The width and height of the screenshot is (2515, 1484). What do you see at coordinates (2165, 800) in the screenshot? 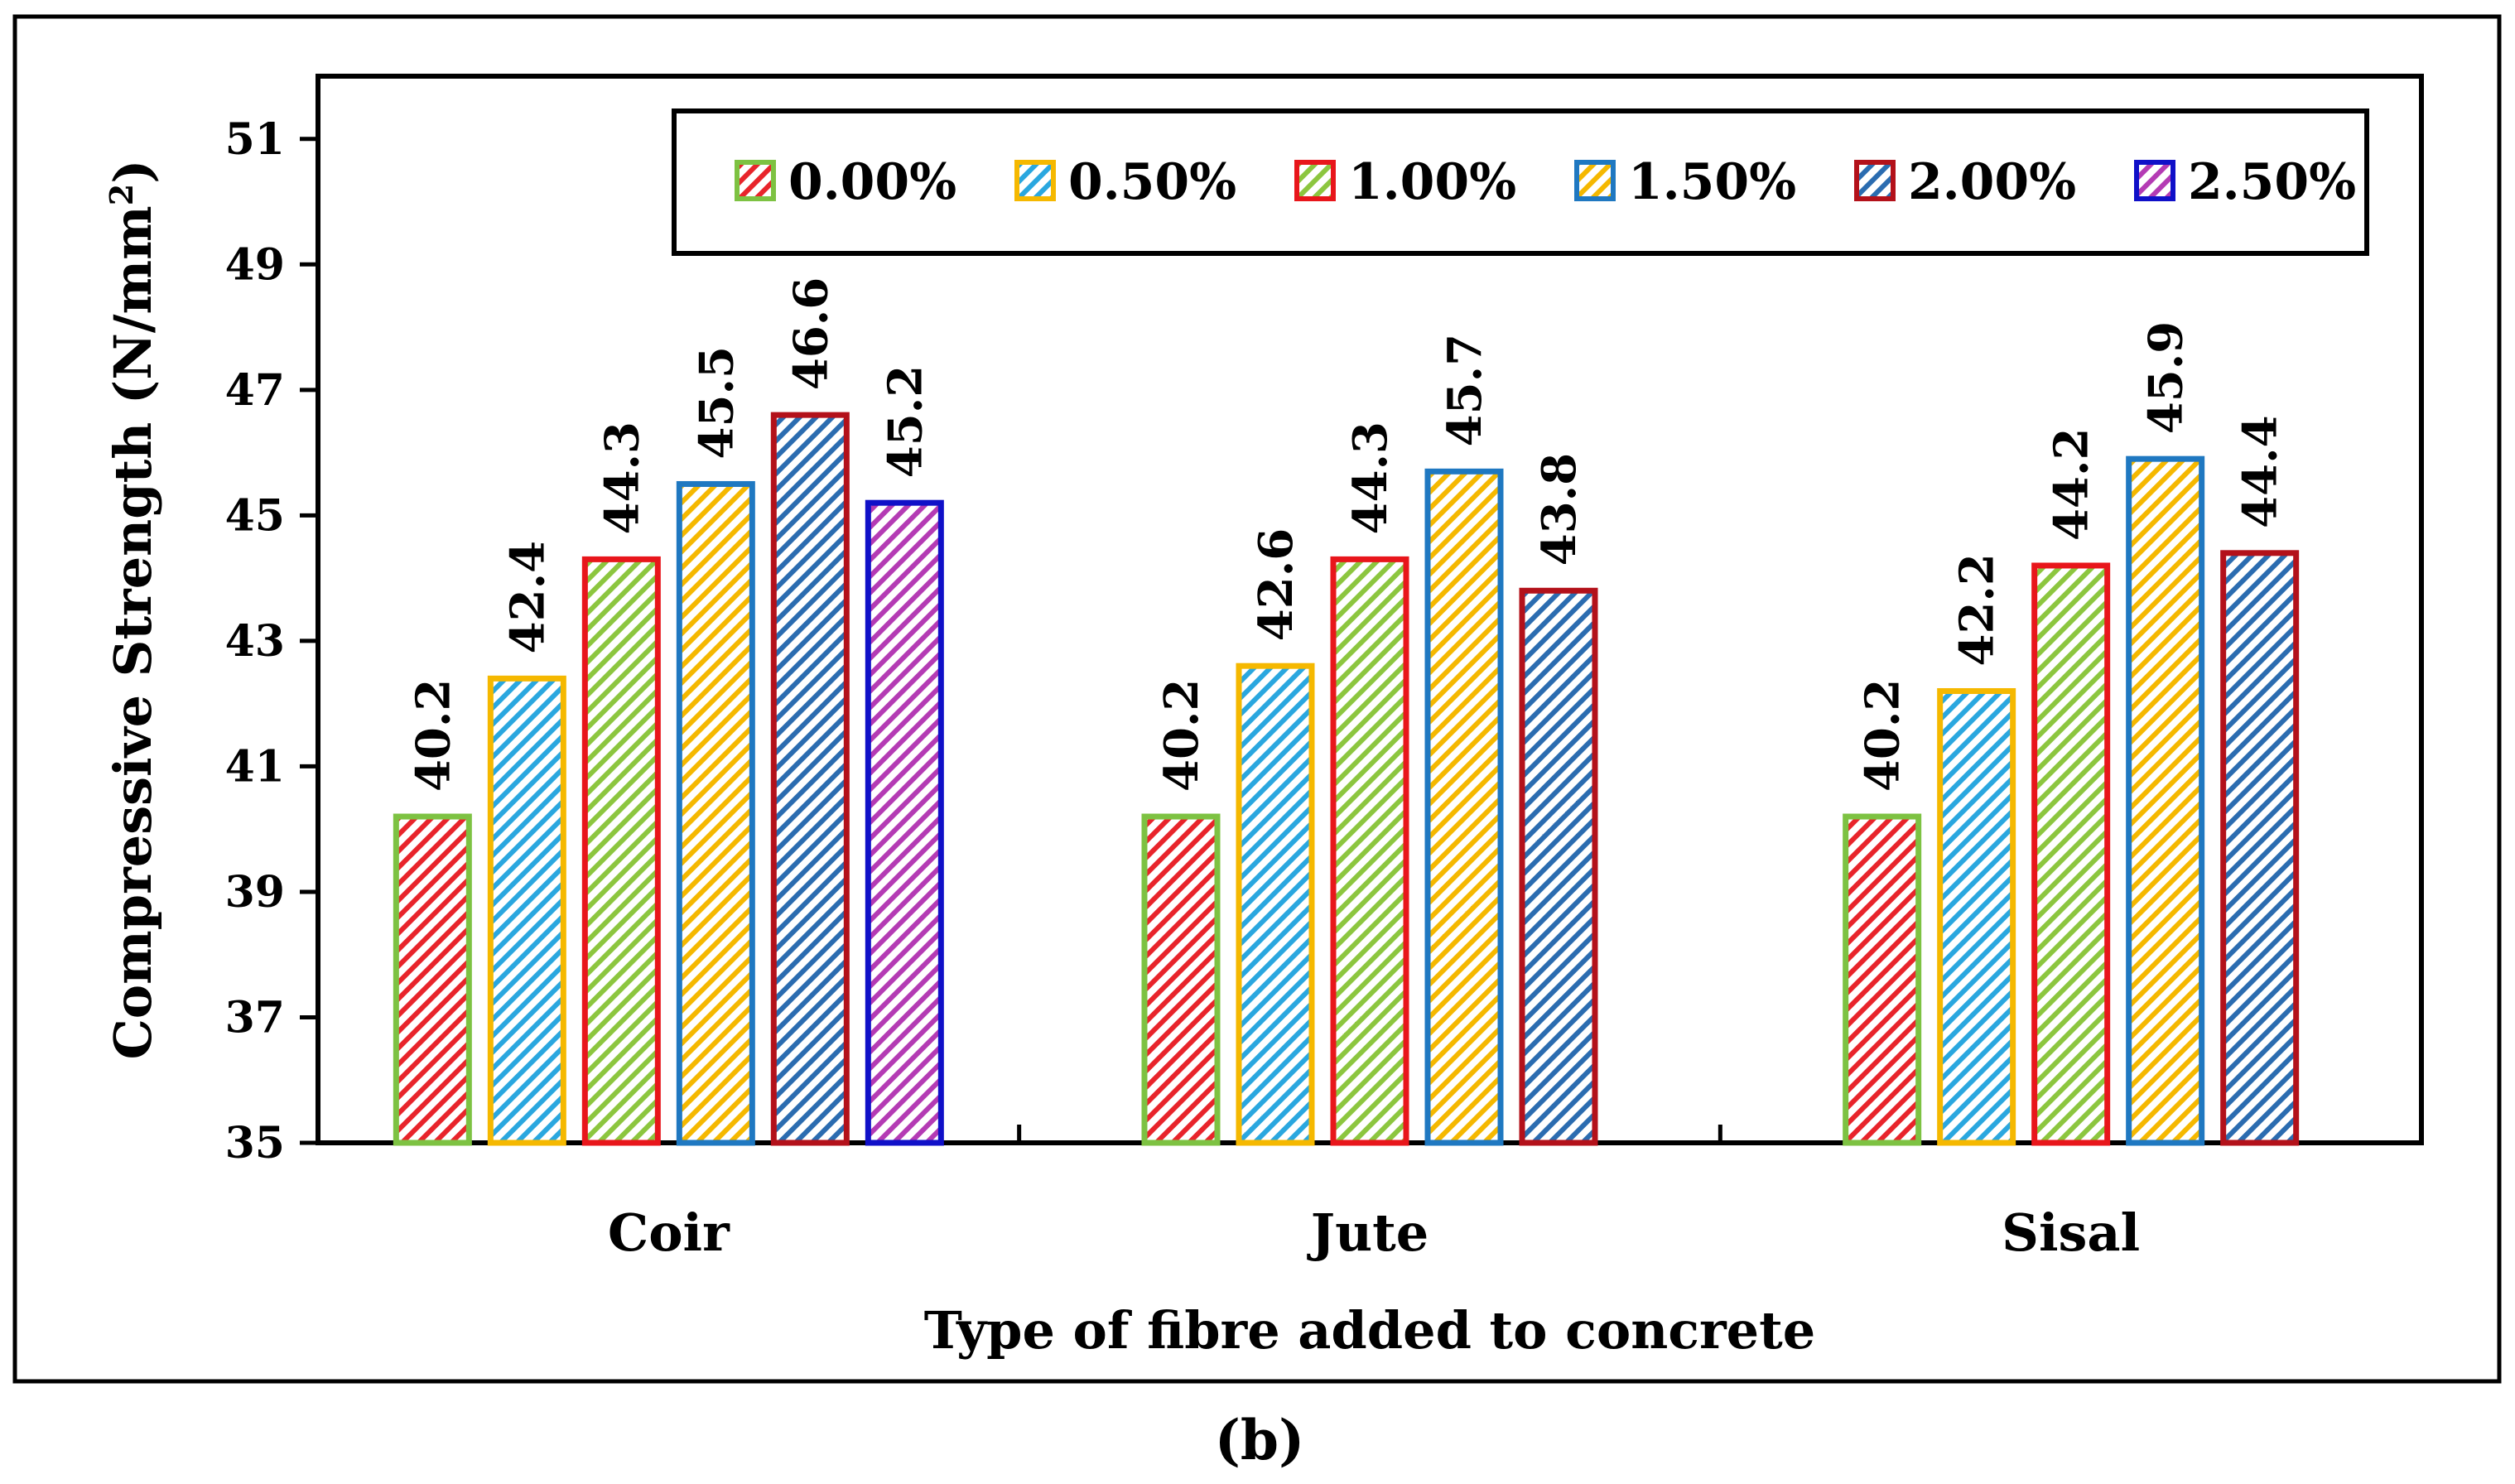
I see `bar-sisal-1.50pct` at bounding box center [2165, 800].